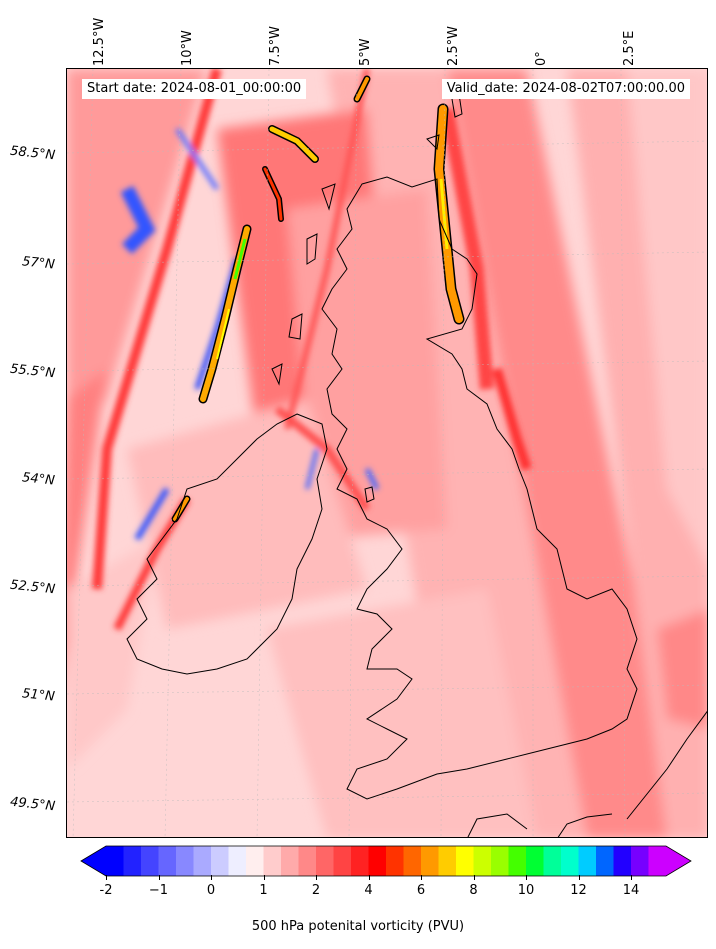  Describe the element at coordinates (194, 89) in the screenshot. I see `start-date-label: Start date: 2024-08-01_00:00:00` at that location.